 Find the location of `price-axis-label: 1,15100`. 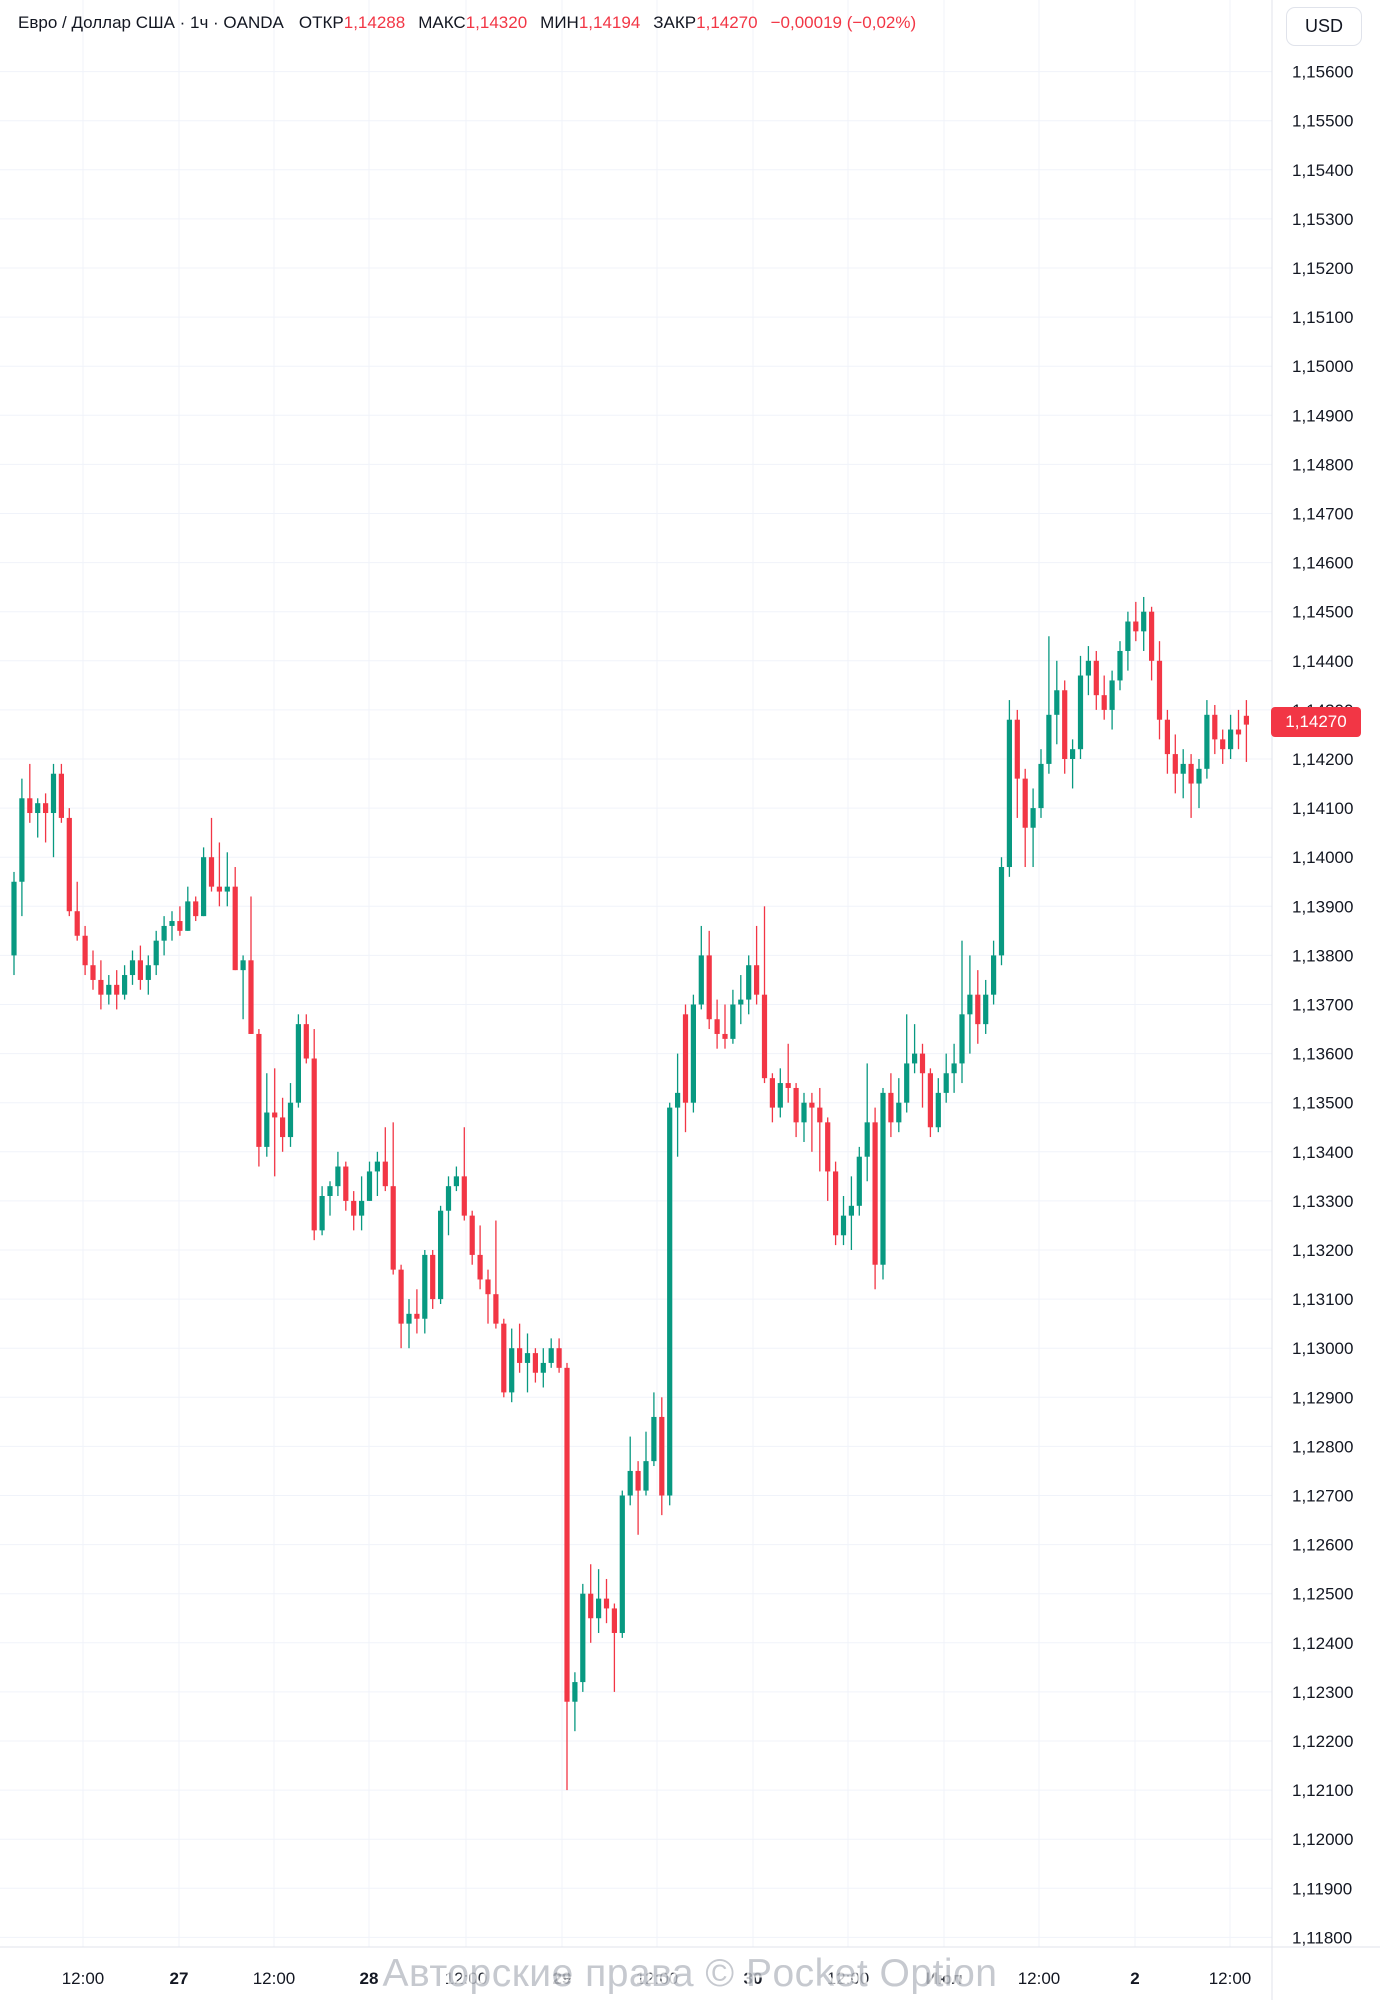

price-axis-label: 1,15100 is located at coordinates (1322, 317).